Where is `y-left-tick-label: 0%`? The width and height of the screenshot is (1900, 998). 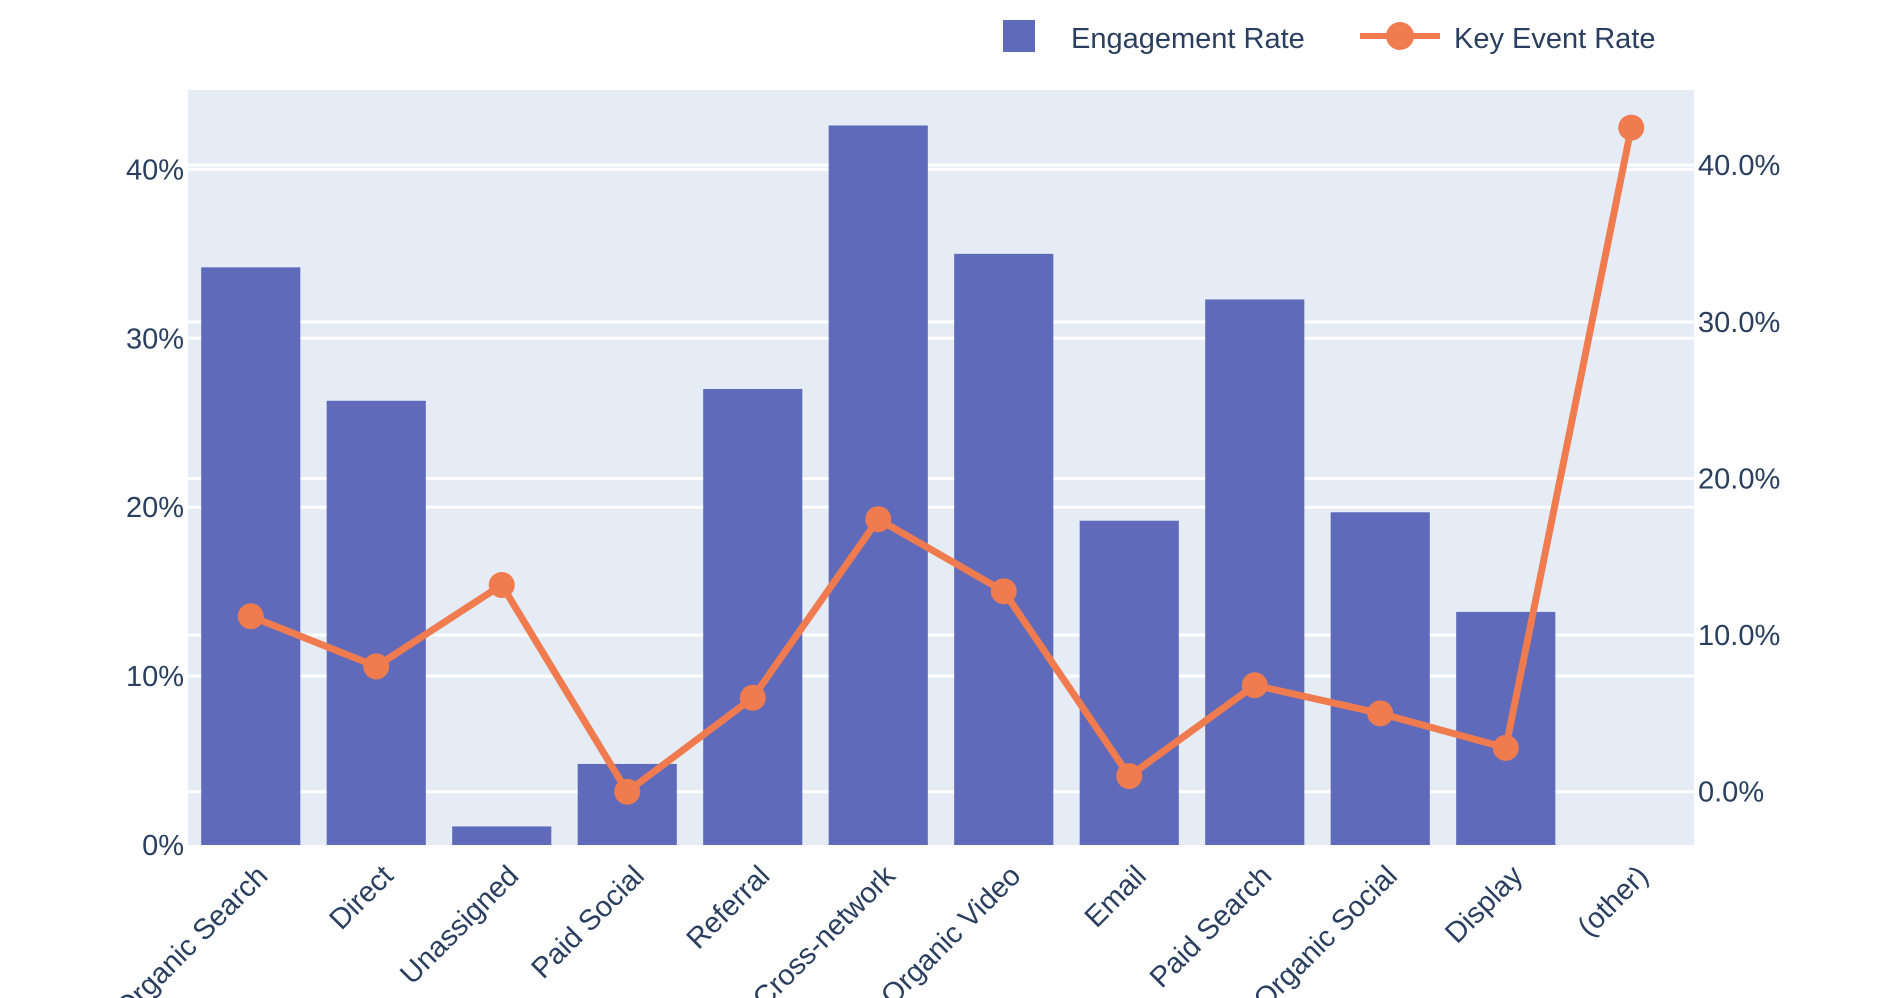 y-left-tick-label: 0% is located at coordinates (163, 846).